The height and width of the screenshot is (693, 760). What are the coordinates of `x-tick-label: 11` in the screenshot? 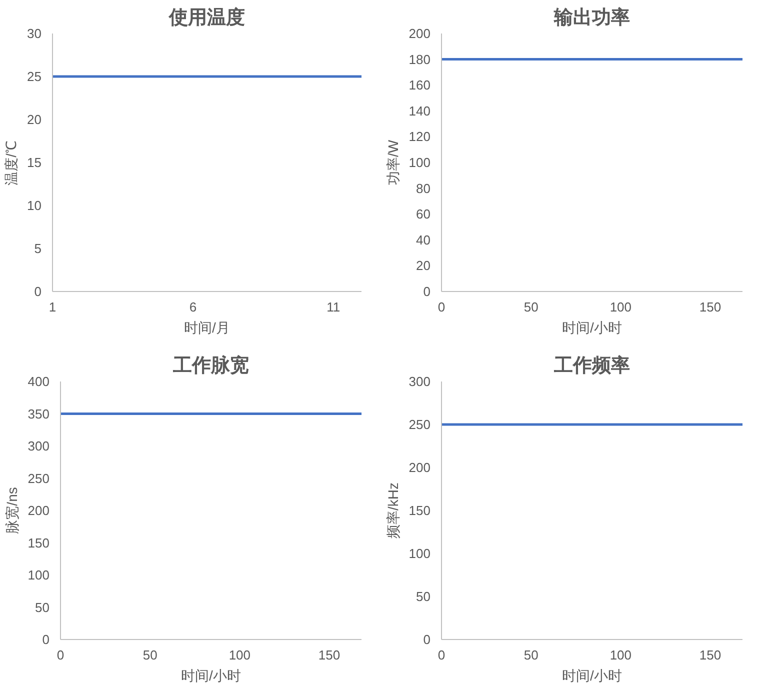 It's located at (333, 307).